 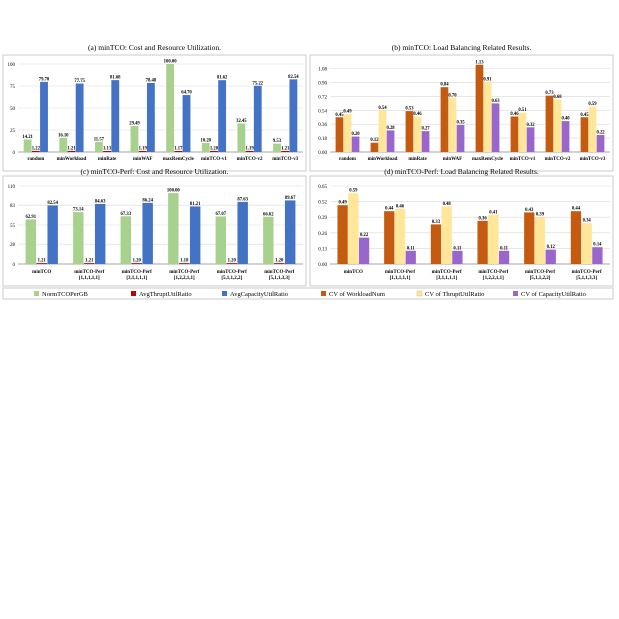 What do you see at coordinates (13, 87) in the screenshot?
I see `y-tick-label: 75` at bounding box center [13, 87].